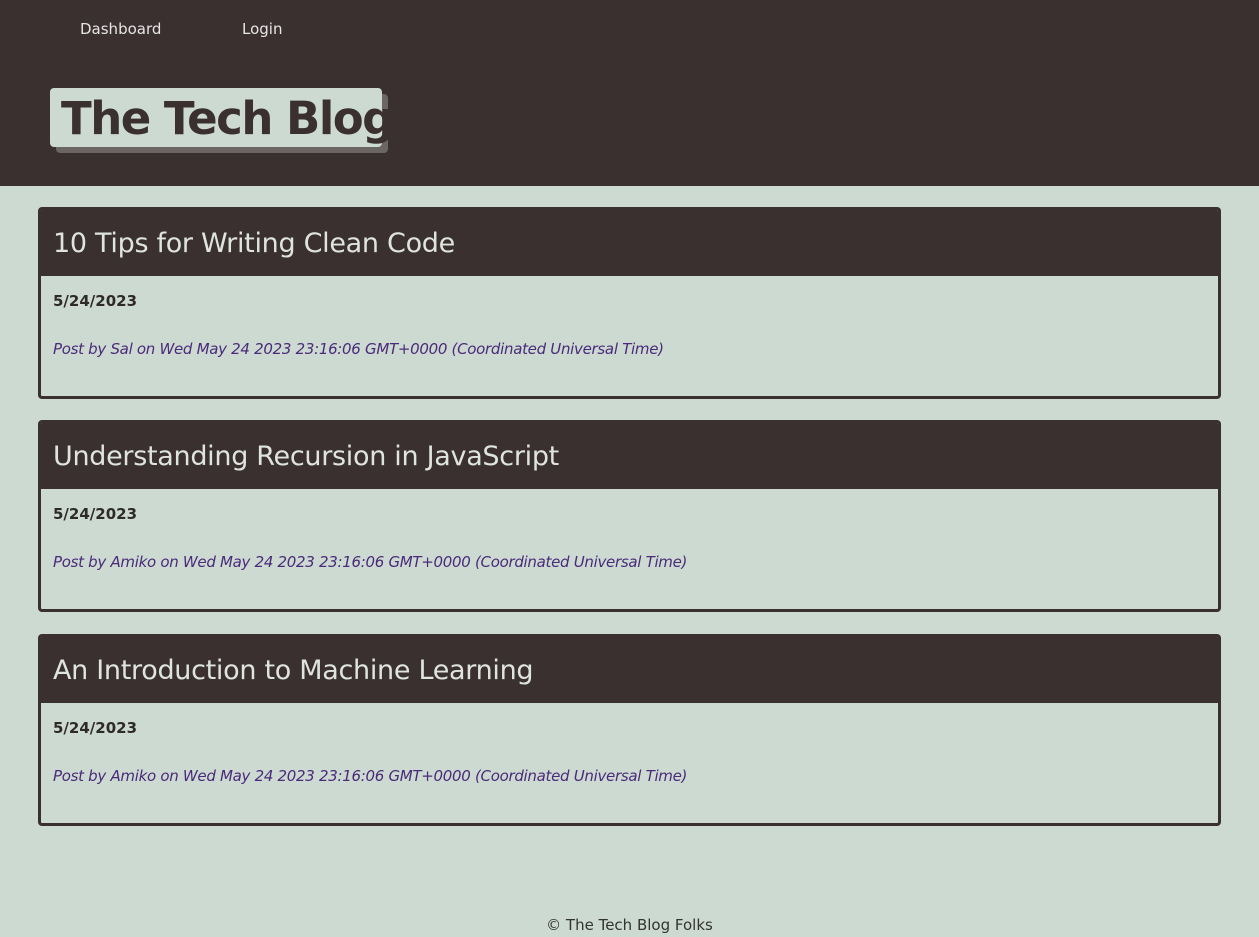  What do you see at coordinates (262, 29) in the screenshot?
I see `nav-login-link: Login` at bounding box center [262, 29].